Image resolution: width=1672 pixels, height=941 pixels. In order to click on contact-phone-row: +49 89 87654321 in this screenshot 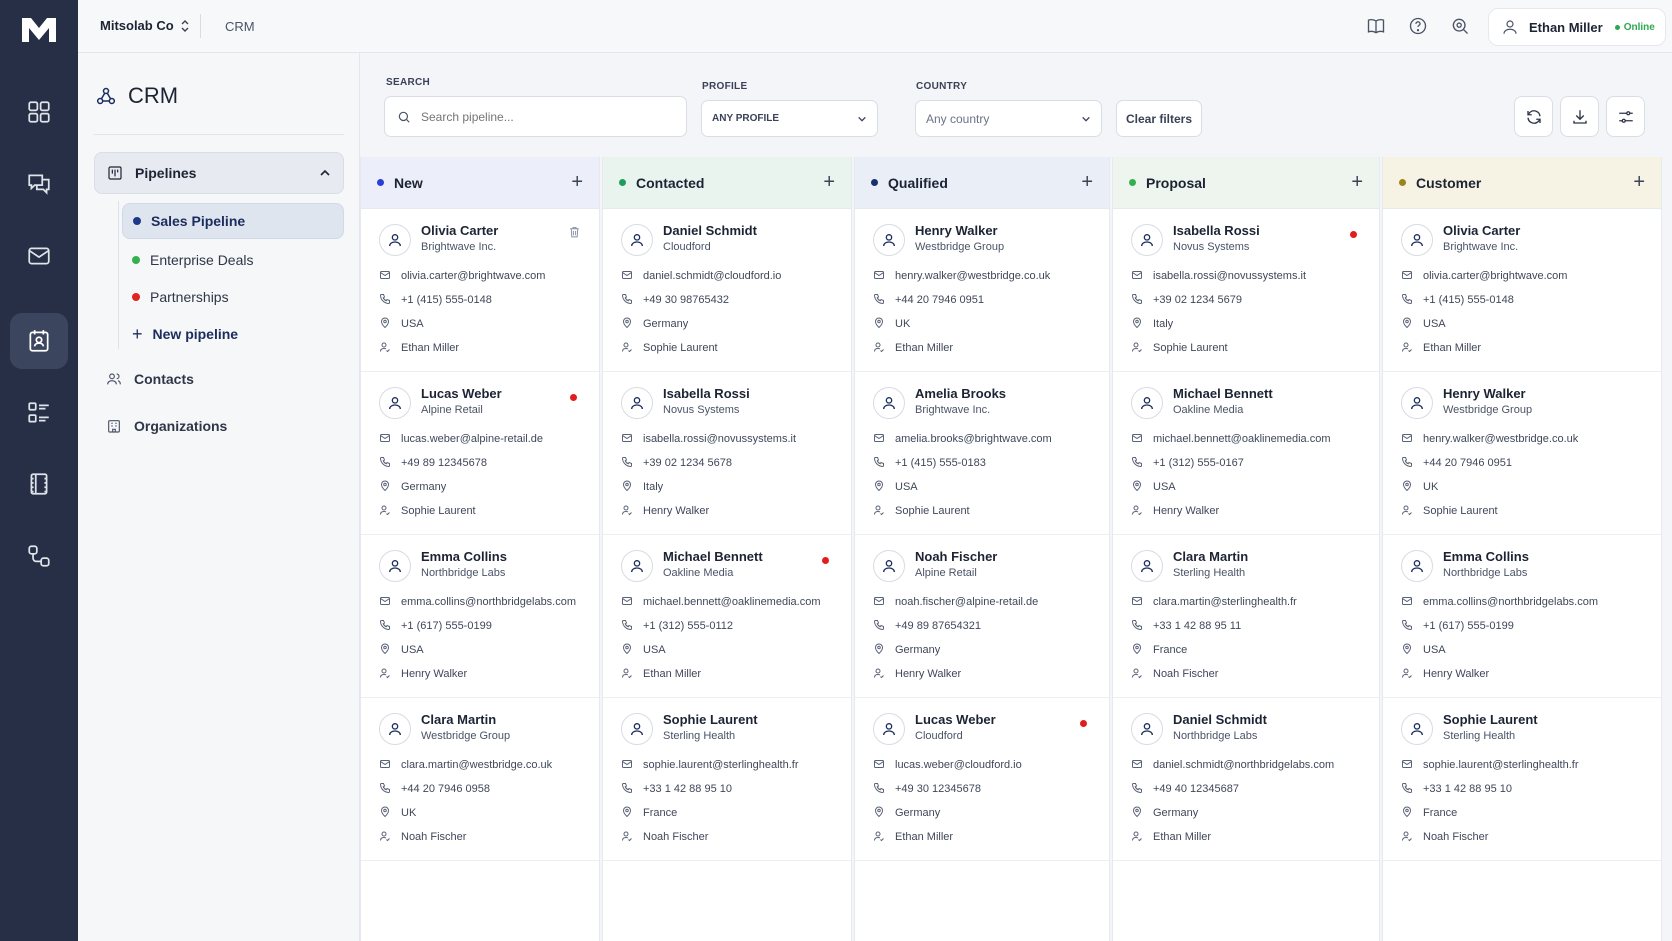, I will do `click(982, 626)`.